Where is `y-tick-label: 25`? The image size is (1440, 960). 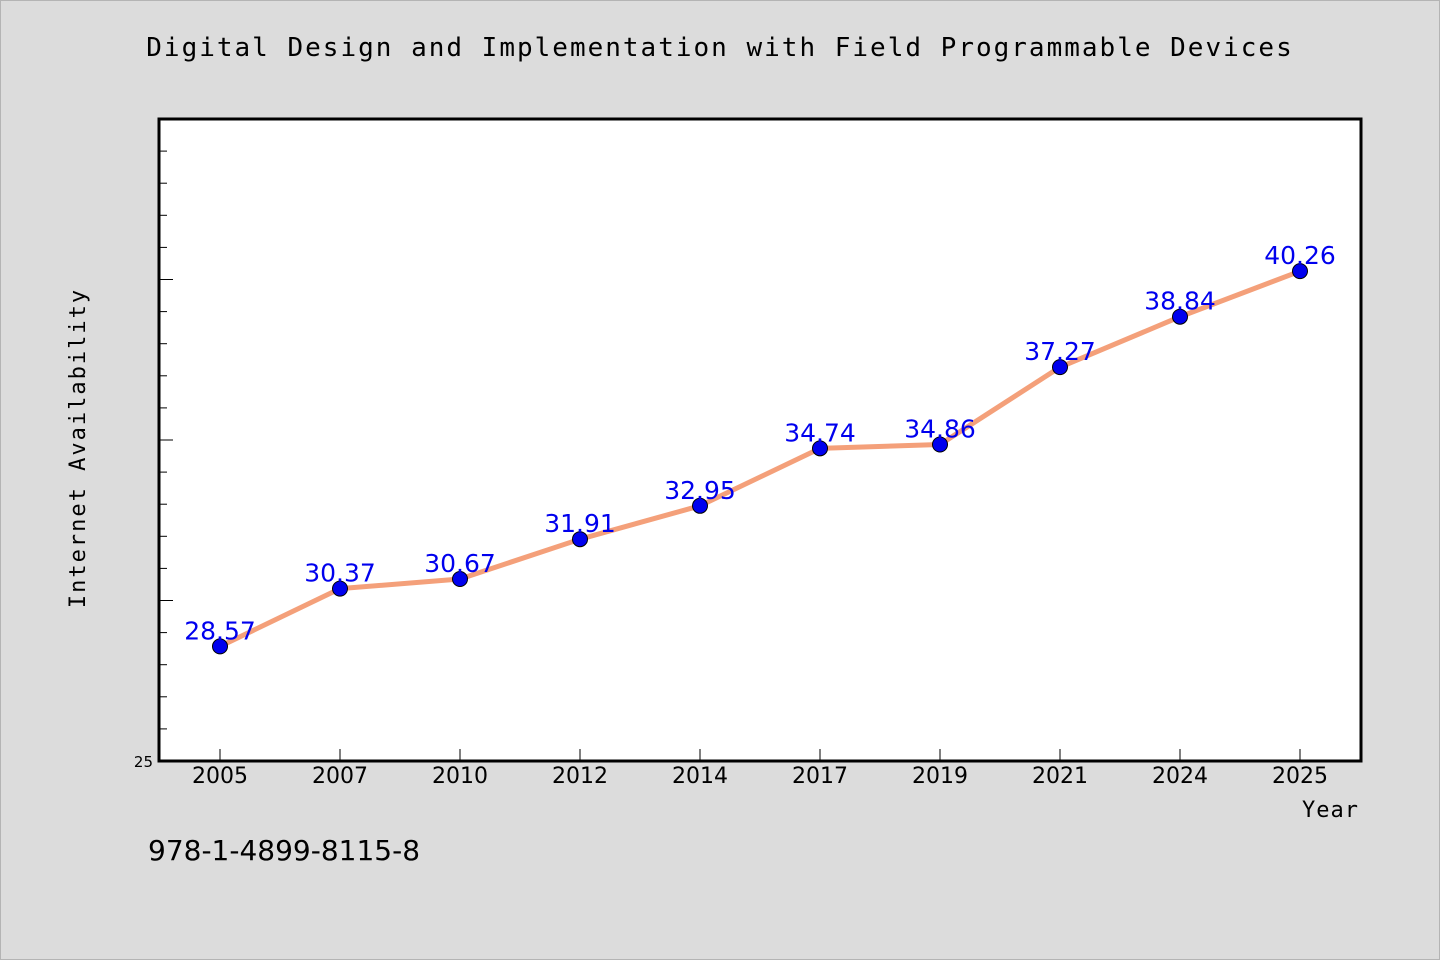 y-tick-label: 25 is located at coordinates (143, 762).